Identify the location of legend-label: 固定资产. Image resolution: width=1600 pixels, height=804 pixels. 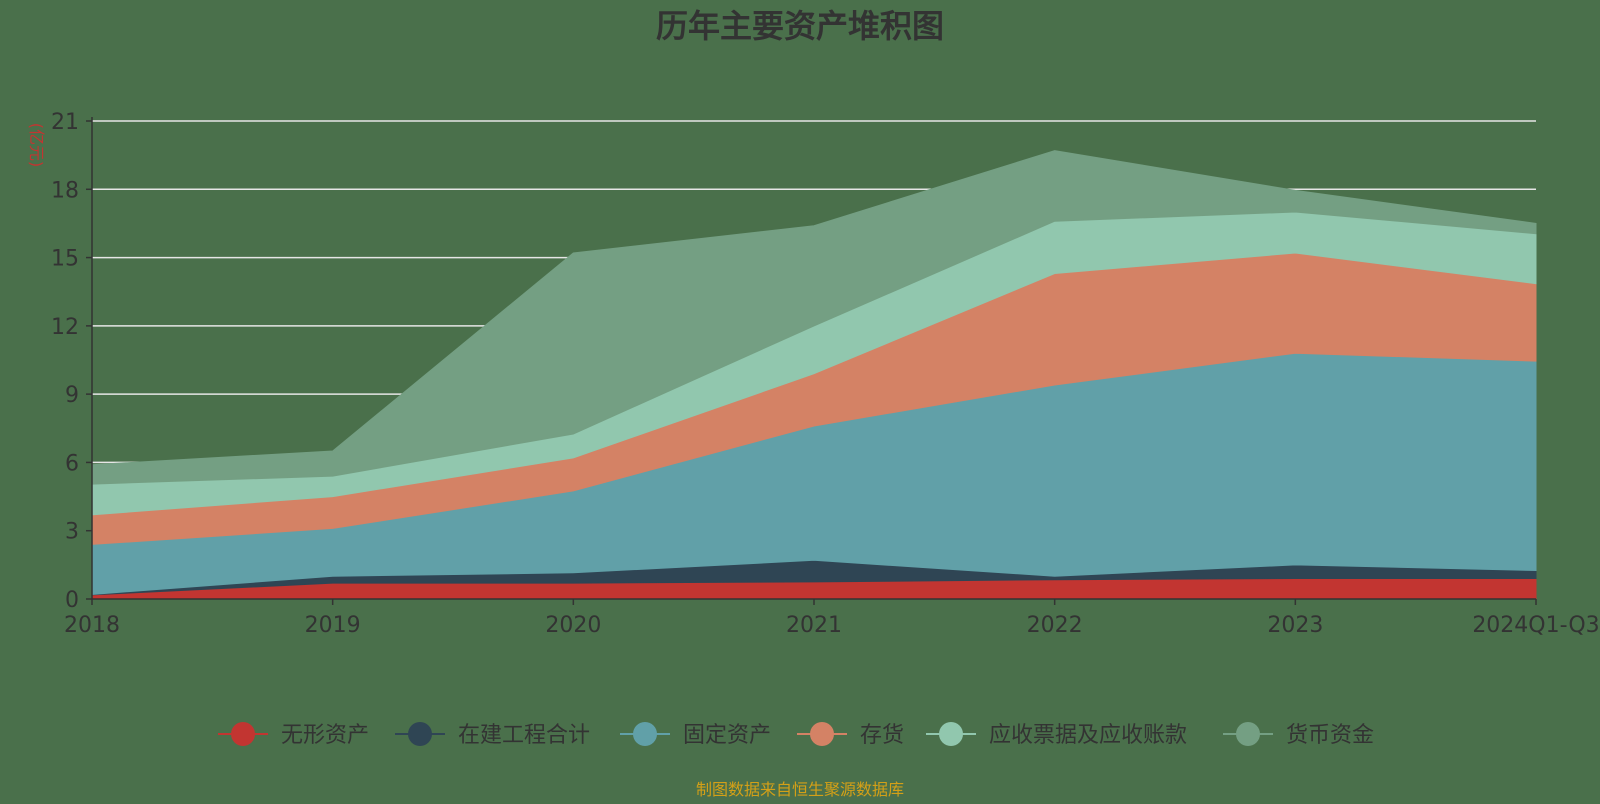
(727, 735).